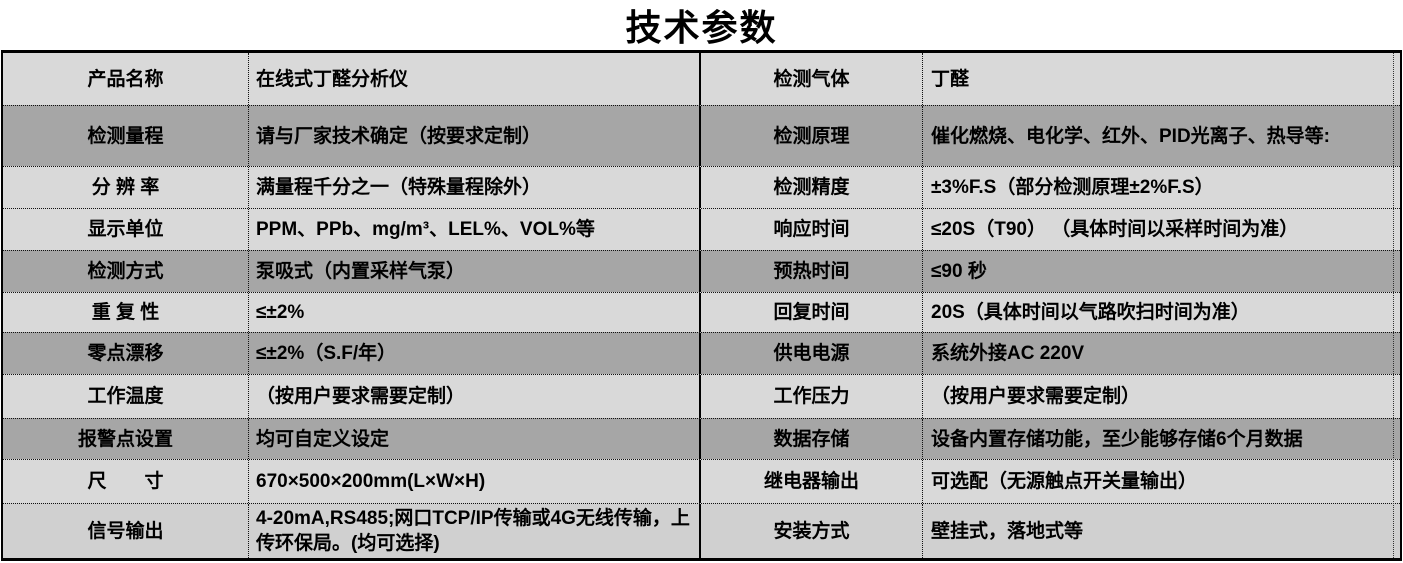  I want to click on param-value: 丁醛, so click(950, 79).